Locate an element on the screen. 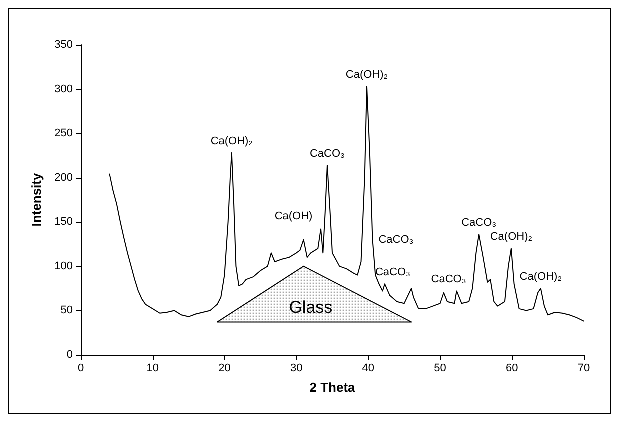 This screenshot has width=621, height=424. x-tick-label: 30 is located at coordinates (296, 368).